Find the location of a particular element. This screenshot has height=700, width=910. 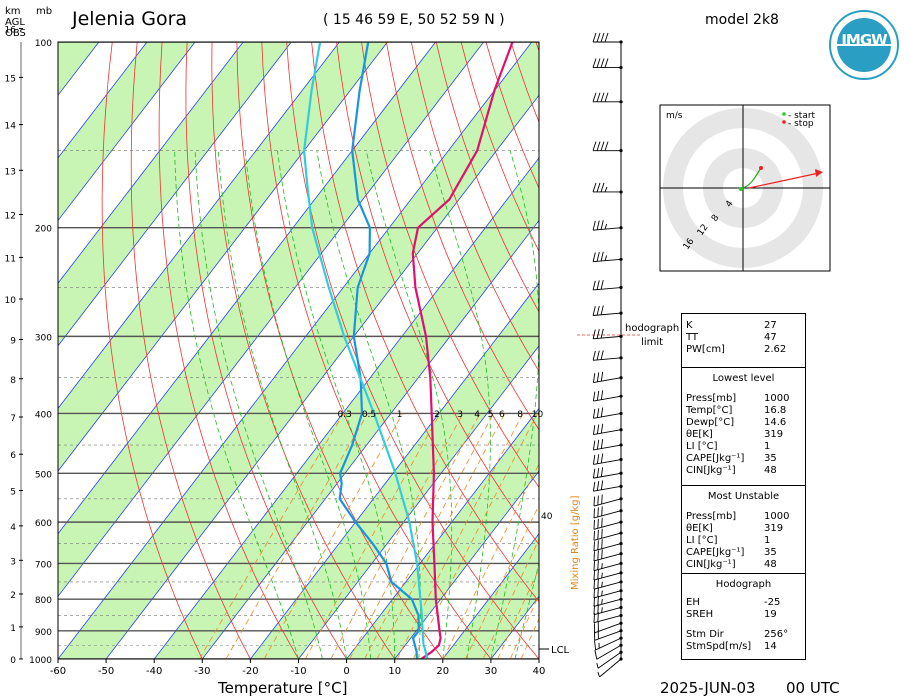

x-tick-label: -40 is located at coordinates (154, 671).